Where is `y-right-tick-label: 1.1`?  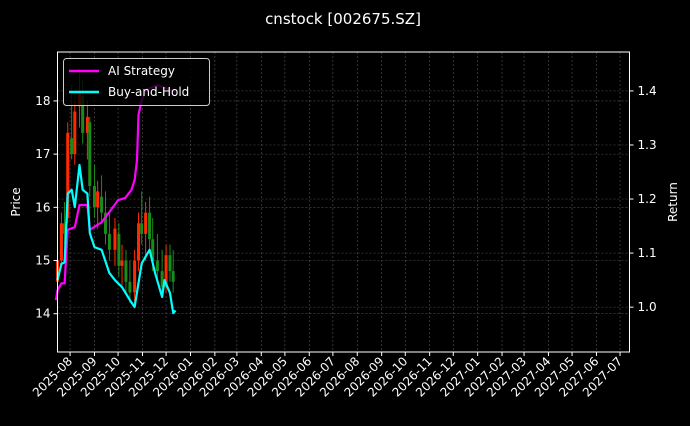
y-right-tick-label: 1.1 is located at coordinates (647, 253).